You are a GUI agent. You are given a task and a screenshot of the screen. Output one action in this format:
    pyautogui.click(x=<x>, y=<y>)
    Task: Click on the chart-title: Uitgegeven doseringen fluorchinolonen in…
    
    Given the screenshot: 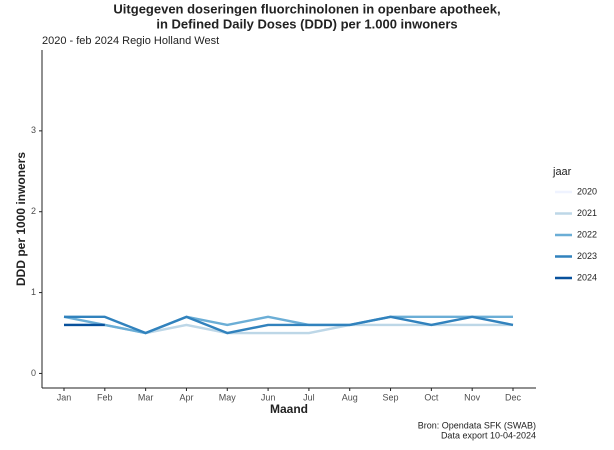 What is the action you would take?
    pyautogui.click(x=306, y=8)
    